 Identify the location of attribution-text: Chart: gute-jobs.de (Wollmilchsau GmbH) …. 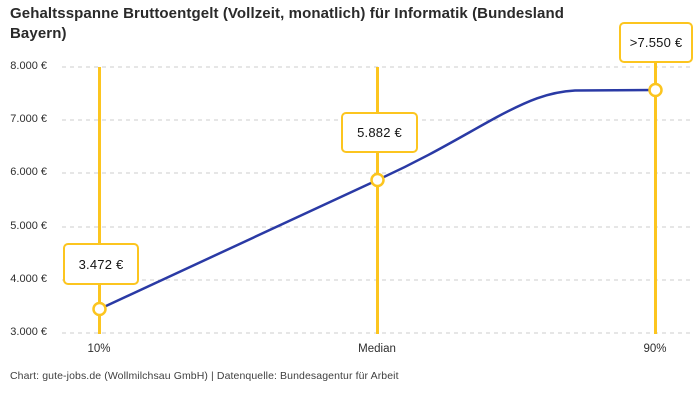
(204, 376).